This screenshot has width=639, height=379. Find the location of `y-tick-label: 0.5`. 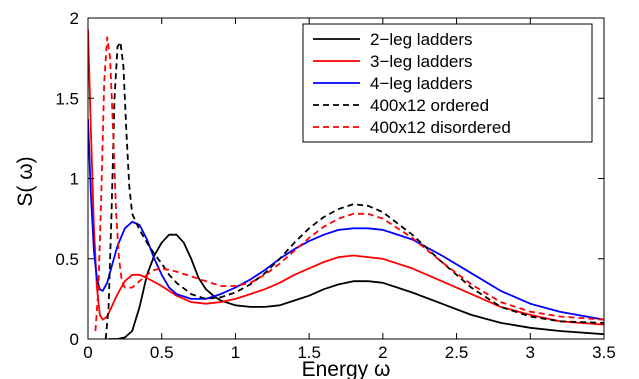

y-tick-label: 0.5 is located at coordinates (67, 259).